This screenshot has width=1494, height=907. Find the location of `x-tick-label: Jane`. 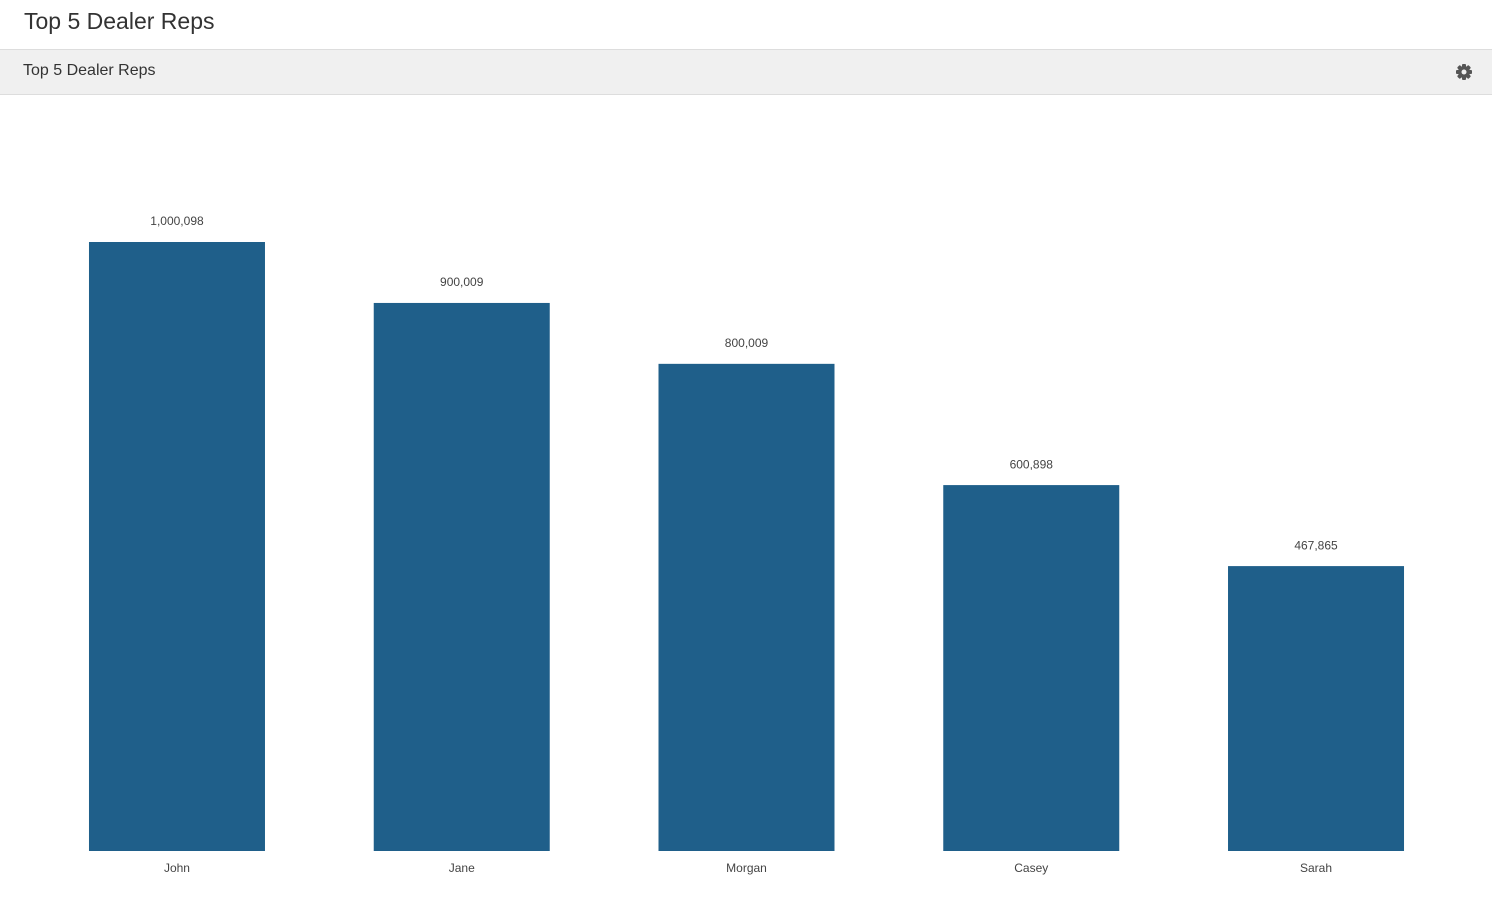

x-tick-label: Jane is located at coordinates (462, 868).